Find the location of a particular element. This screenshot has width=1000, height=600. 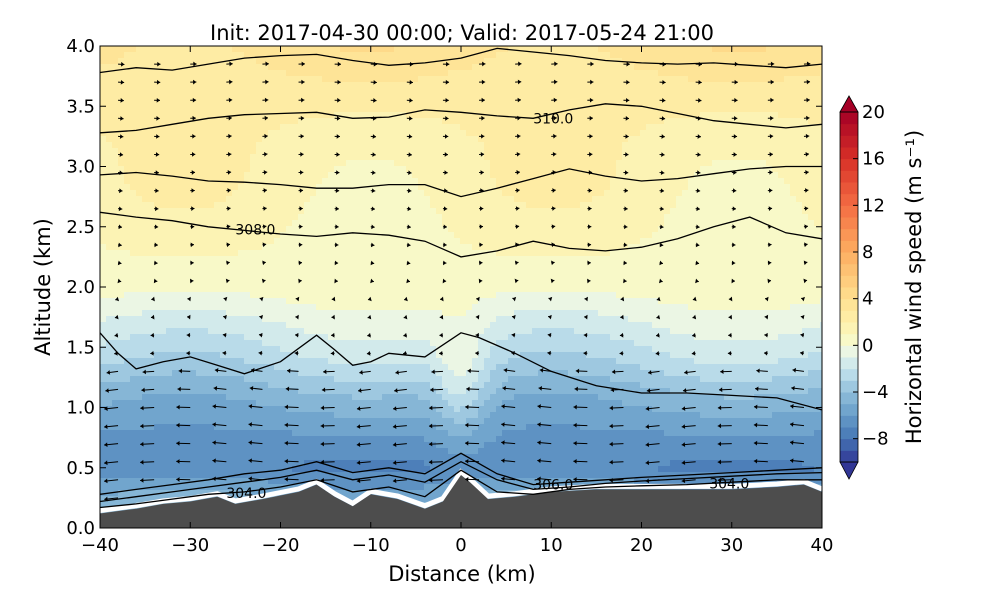

colorbar-extend-max is located at coordinates (849, 104).